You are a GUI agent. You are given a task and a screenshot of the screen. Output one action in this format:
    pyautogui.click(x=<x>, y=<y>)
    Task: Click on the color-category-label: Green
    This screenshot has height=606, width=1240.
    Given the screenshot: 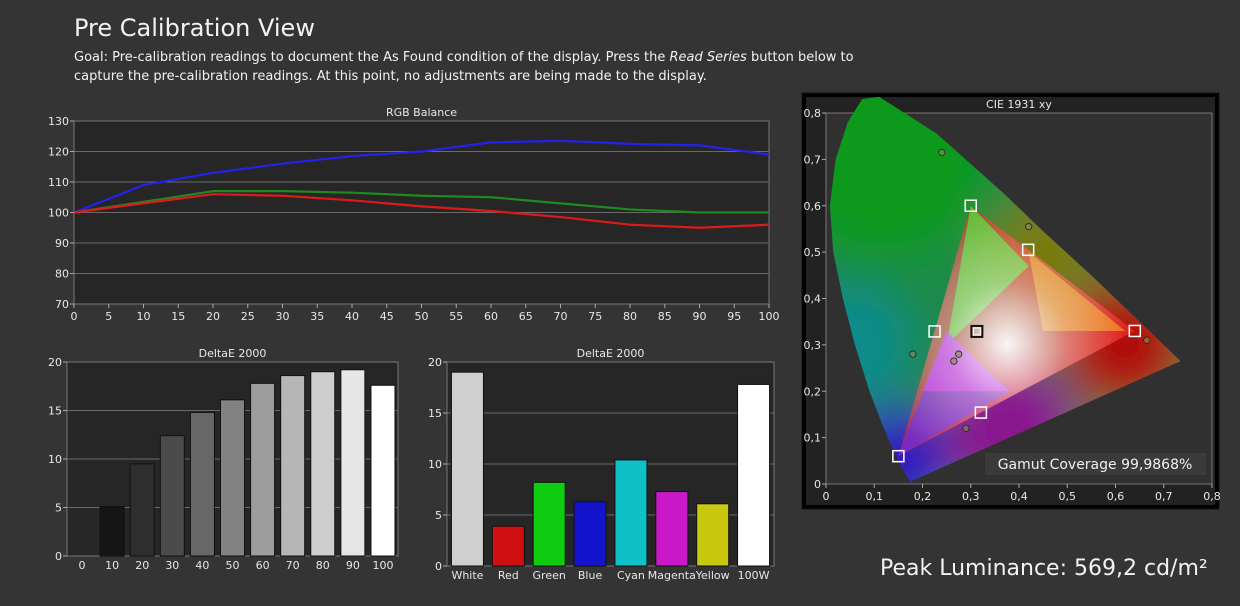 What is the action you would take?
    pyautogui.click(x=549, y=575)
    